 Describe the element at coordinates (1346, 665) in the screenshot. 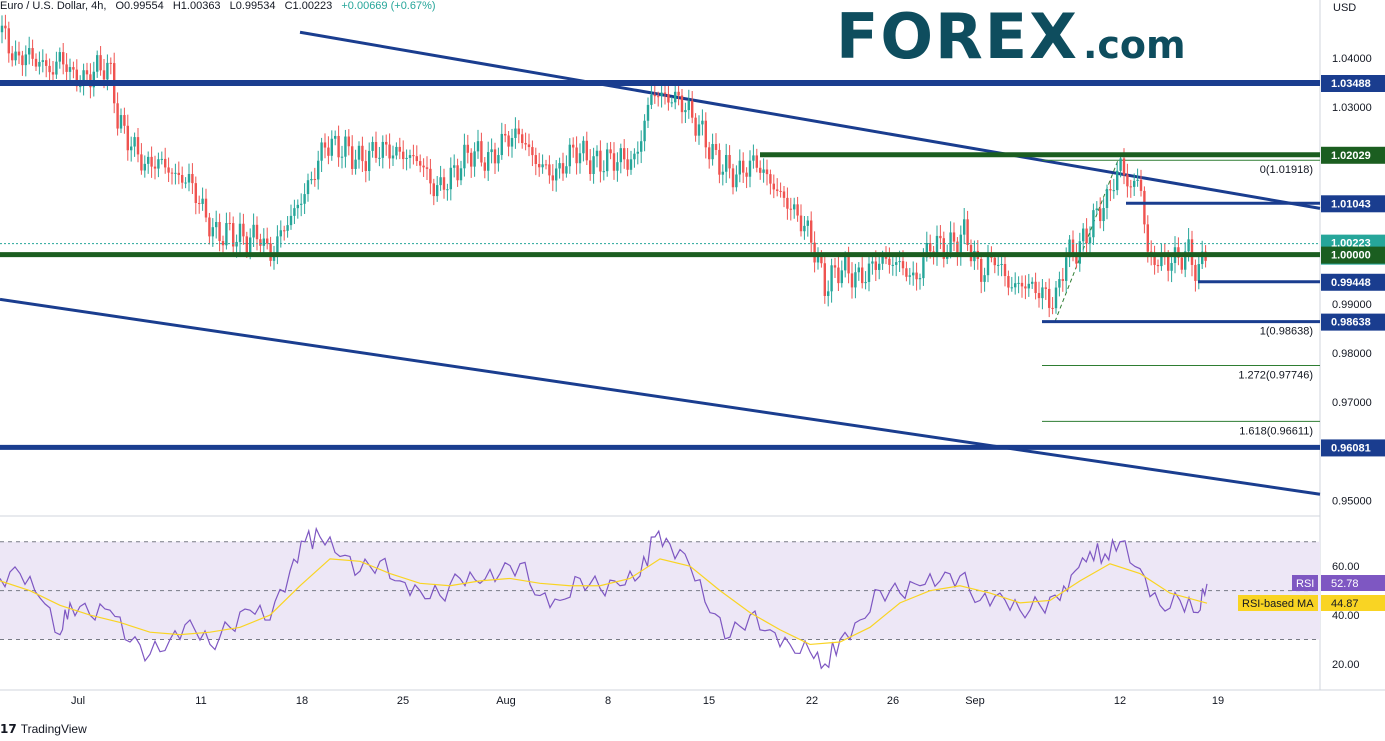

I see `rsi-tick-label: 20.00` at that location.